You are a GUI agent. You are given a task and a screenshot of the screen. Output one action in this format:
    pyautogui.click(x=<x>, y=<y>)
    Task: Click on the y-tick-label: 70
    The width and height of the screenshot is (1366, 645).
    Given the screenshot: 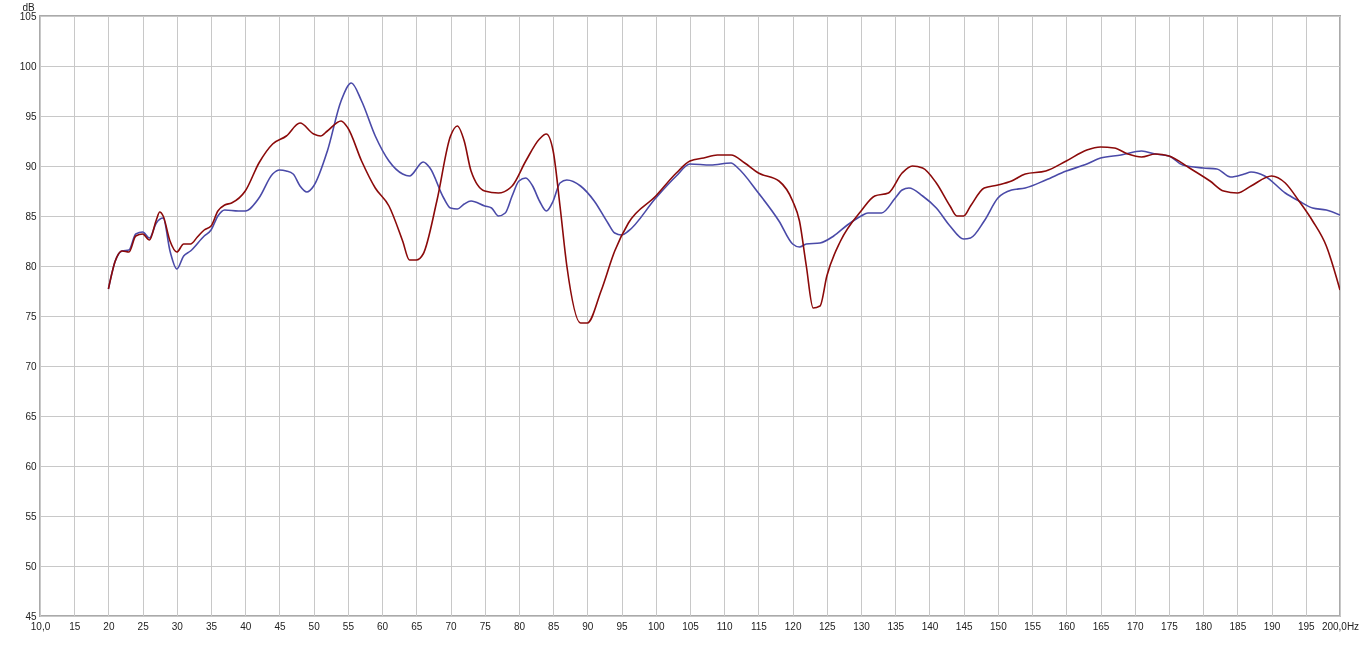 What is the action you would take?
    pyautogui.click(x=31, y=366)
    